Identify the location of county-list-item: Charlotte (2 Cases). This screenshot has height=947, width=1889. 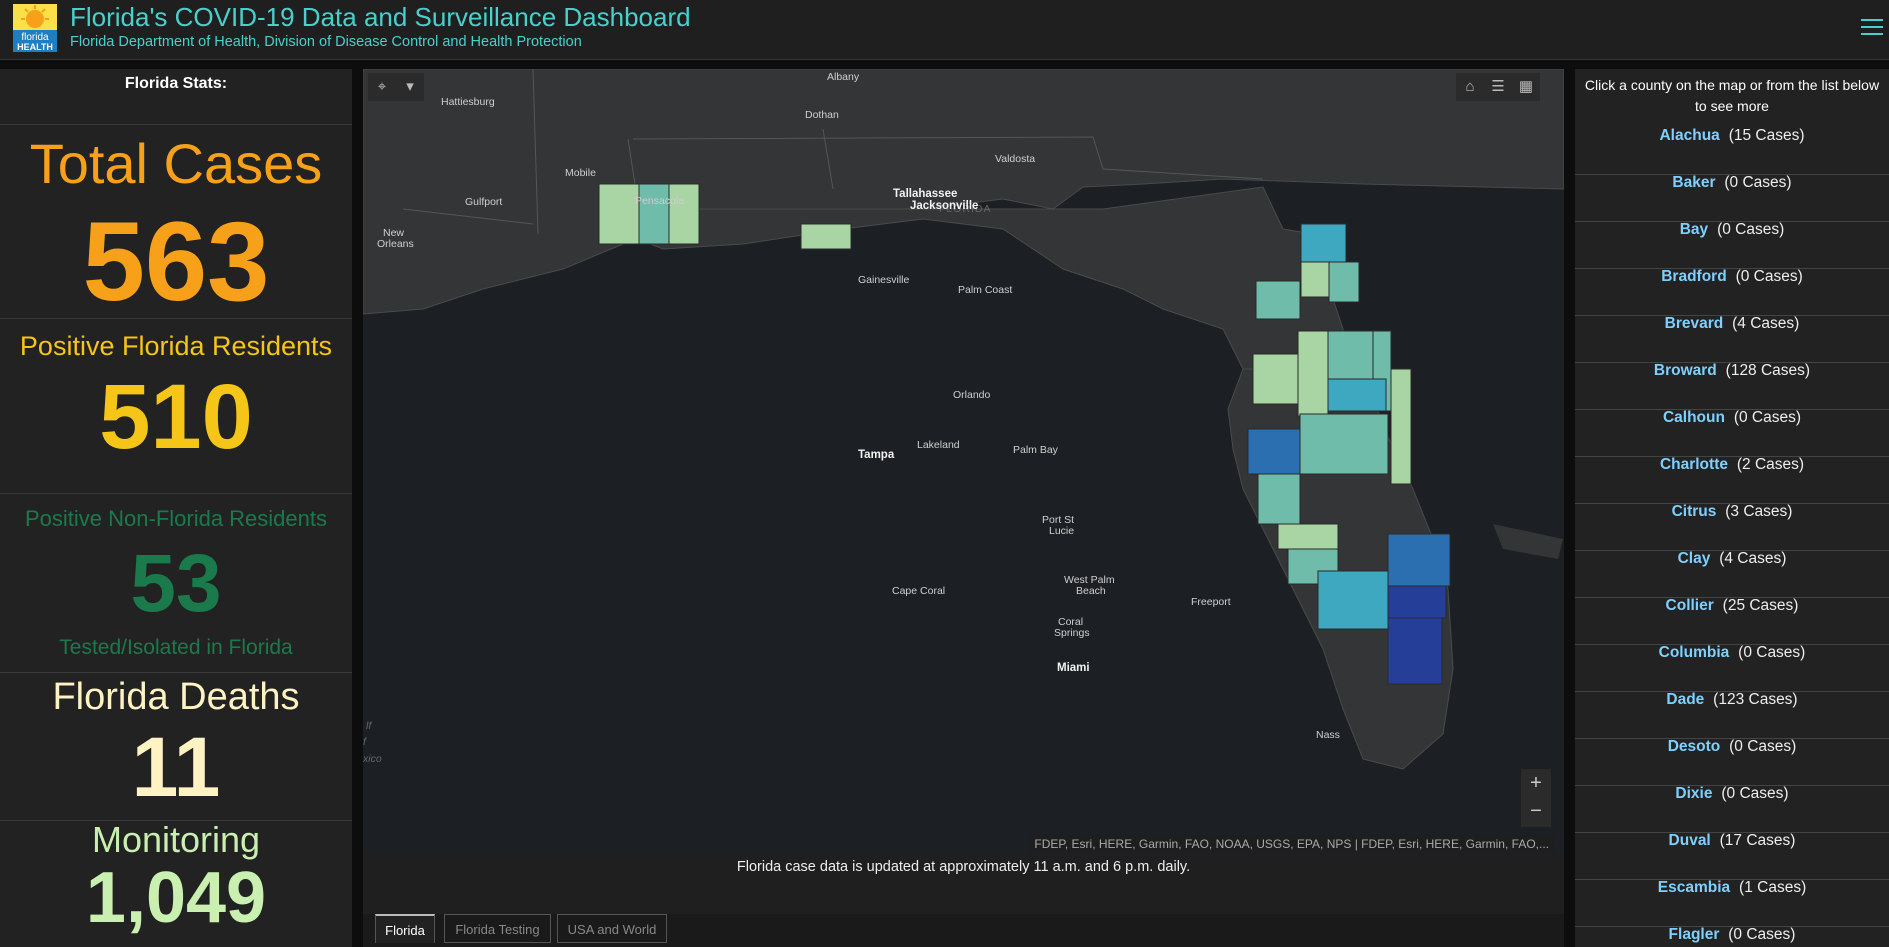
(1732, 480).